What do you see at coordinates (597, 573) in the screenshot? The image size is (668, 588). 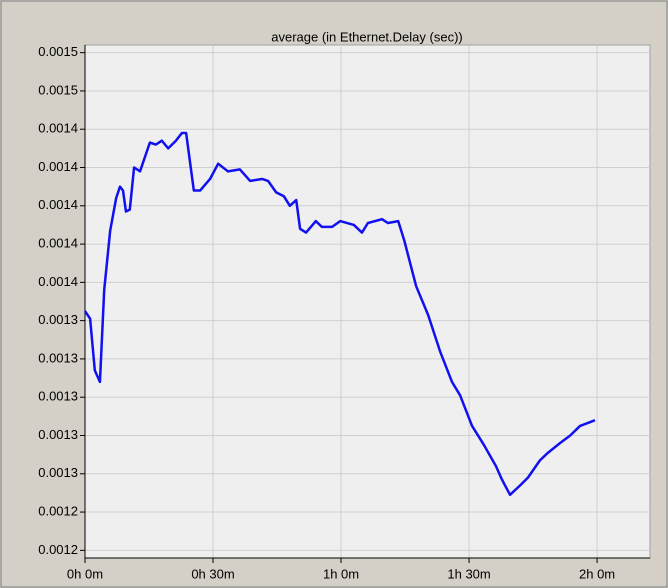 I see `x-tick-label: 2h 0m` at bounding box center [597, 573].